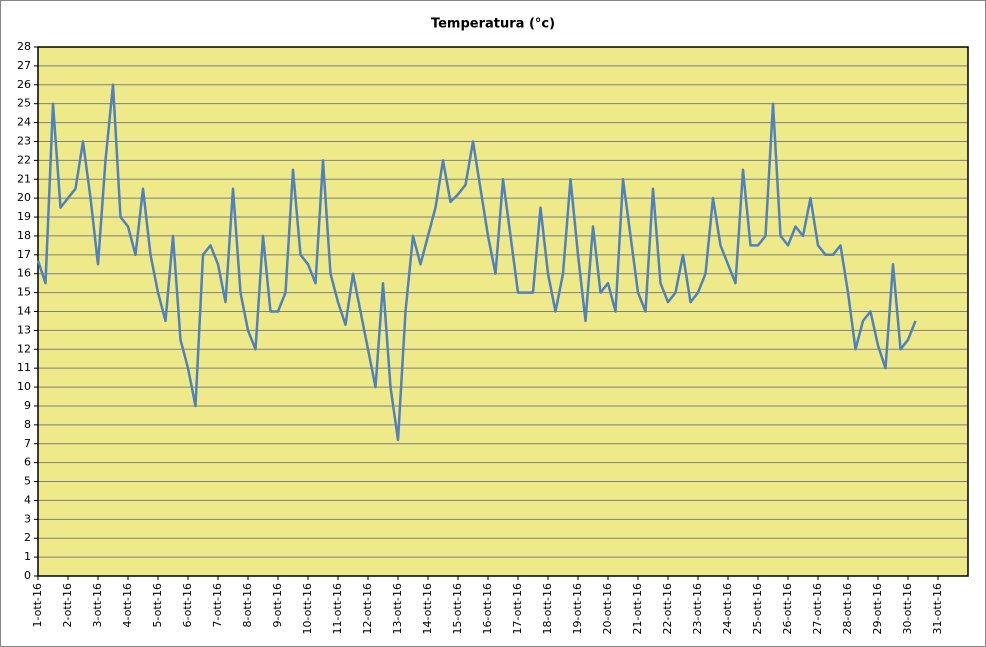 Image resolution: width=986 pixels, height=647 pixels. What do you see at coordinates (727, 609) in the screenshot?
I see `x-tick-label: 24-ott-16` at bounding box center [727, 609].